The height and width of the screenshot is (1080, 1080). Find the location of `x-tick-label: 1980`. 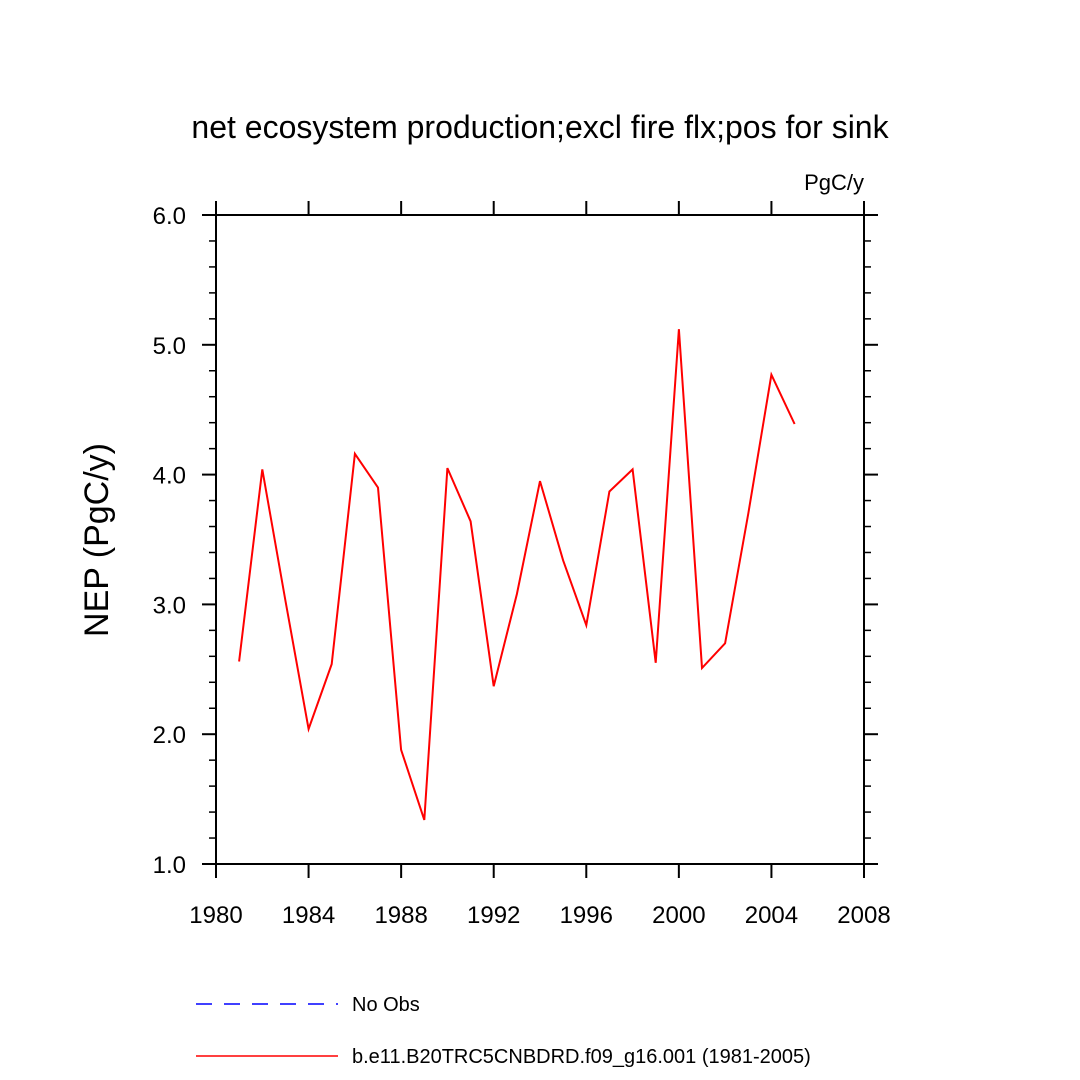

x-tick-label: 1980 is located at coordinates (215, 915).